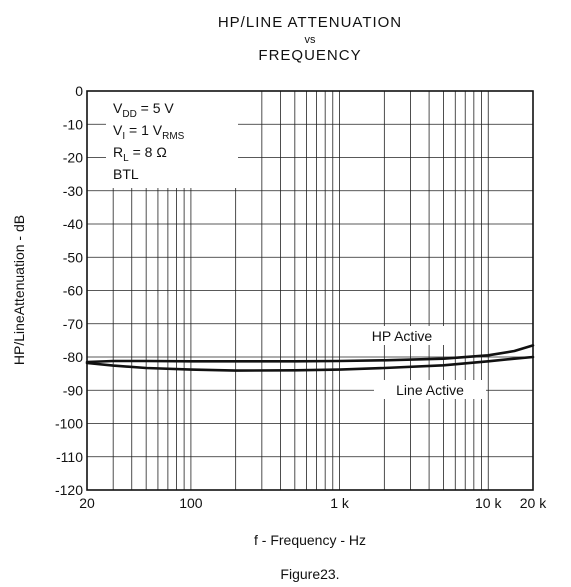 This screenshot has width=571, height=587. I want to click on x-tick-label: 20, so click(87, 503).